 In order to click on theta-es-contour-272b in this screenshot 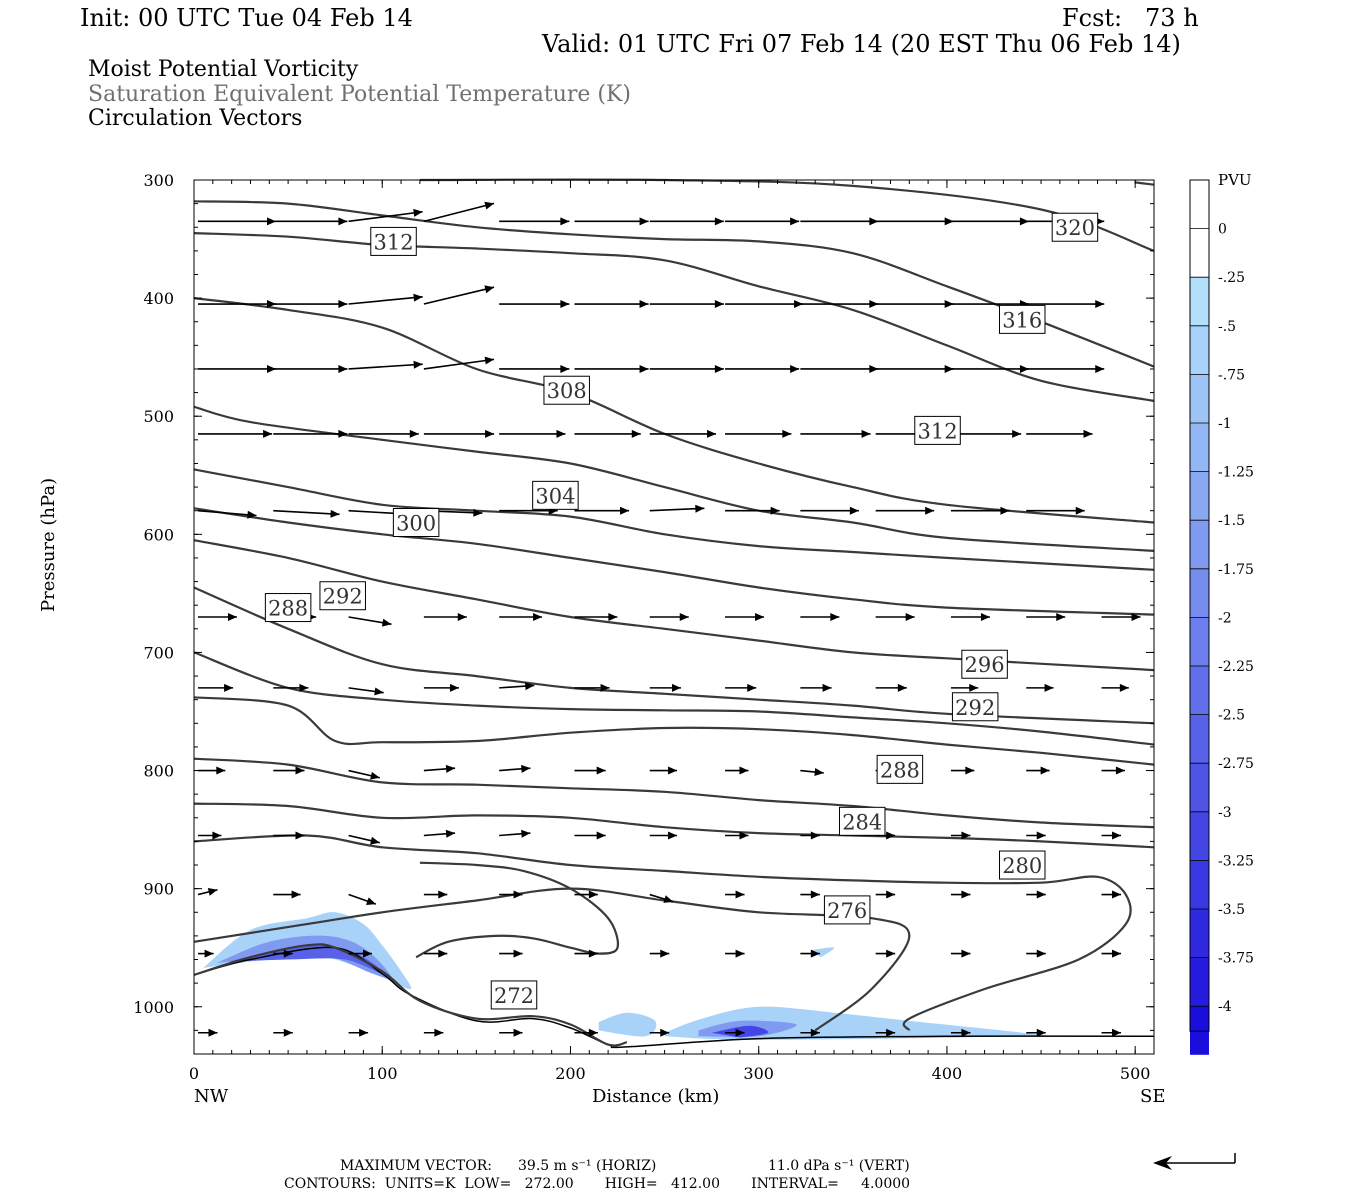, I will do `click(517, 910)`.